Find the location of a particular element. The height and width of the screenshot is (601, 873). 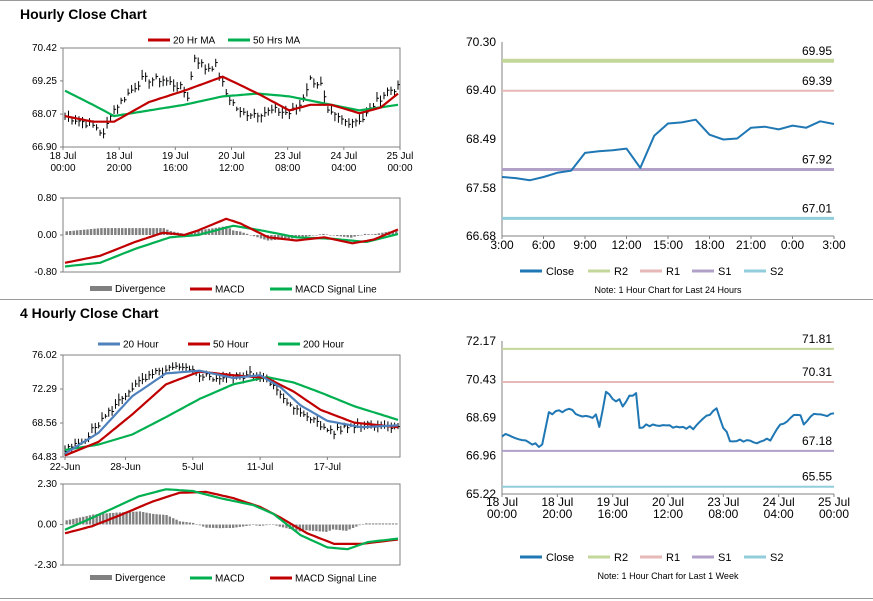

hourly-price-xtick-label: 20:00 is located at coordinates (119, 168).